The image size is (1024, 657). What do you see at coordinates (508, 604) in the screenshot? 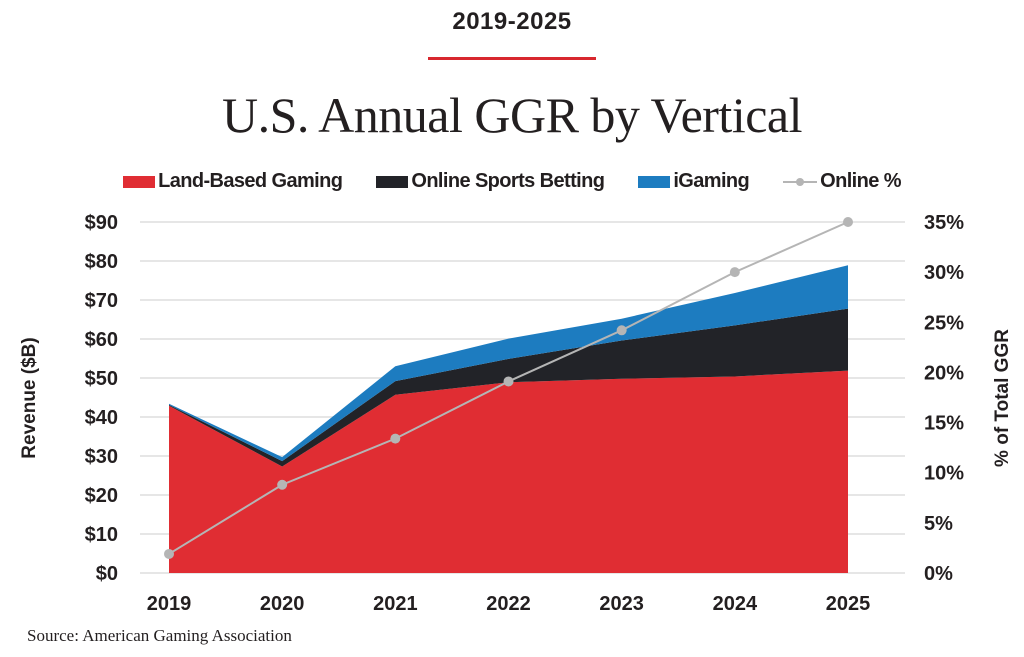
I see `x-tick-label: 2022` at bounding box center [508, 604].